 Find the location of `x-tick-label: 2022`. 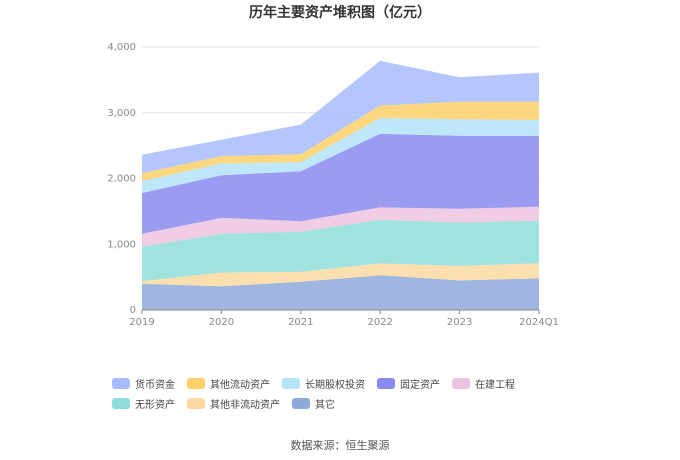

x-tick-label: 2022 is located at coordinates (379, 322).